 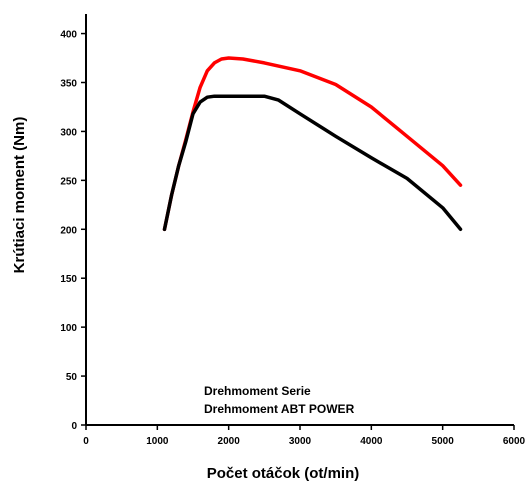 I want to click on y-tick-label: 250, so click(x=68, y=181).